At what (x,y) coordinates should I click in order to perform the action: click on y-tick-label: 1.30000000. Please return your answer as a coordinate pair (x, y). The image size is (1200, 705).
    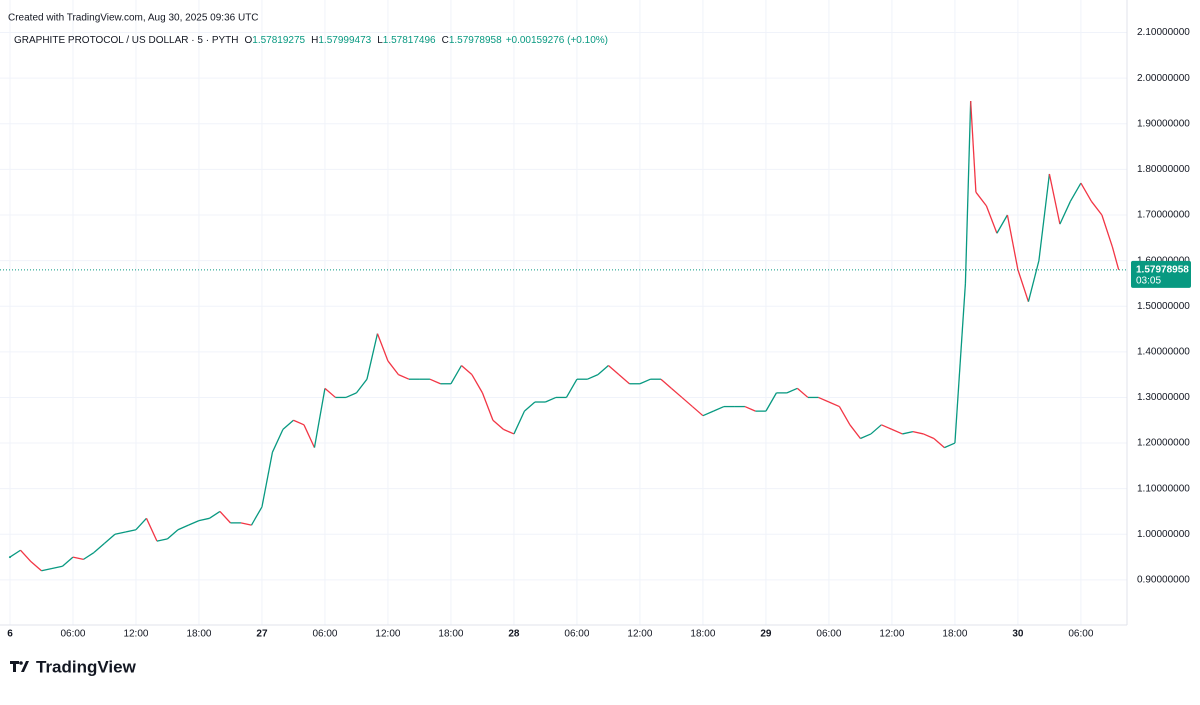
    Looking at the image, I should click on (1163, 397).